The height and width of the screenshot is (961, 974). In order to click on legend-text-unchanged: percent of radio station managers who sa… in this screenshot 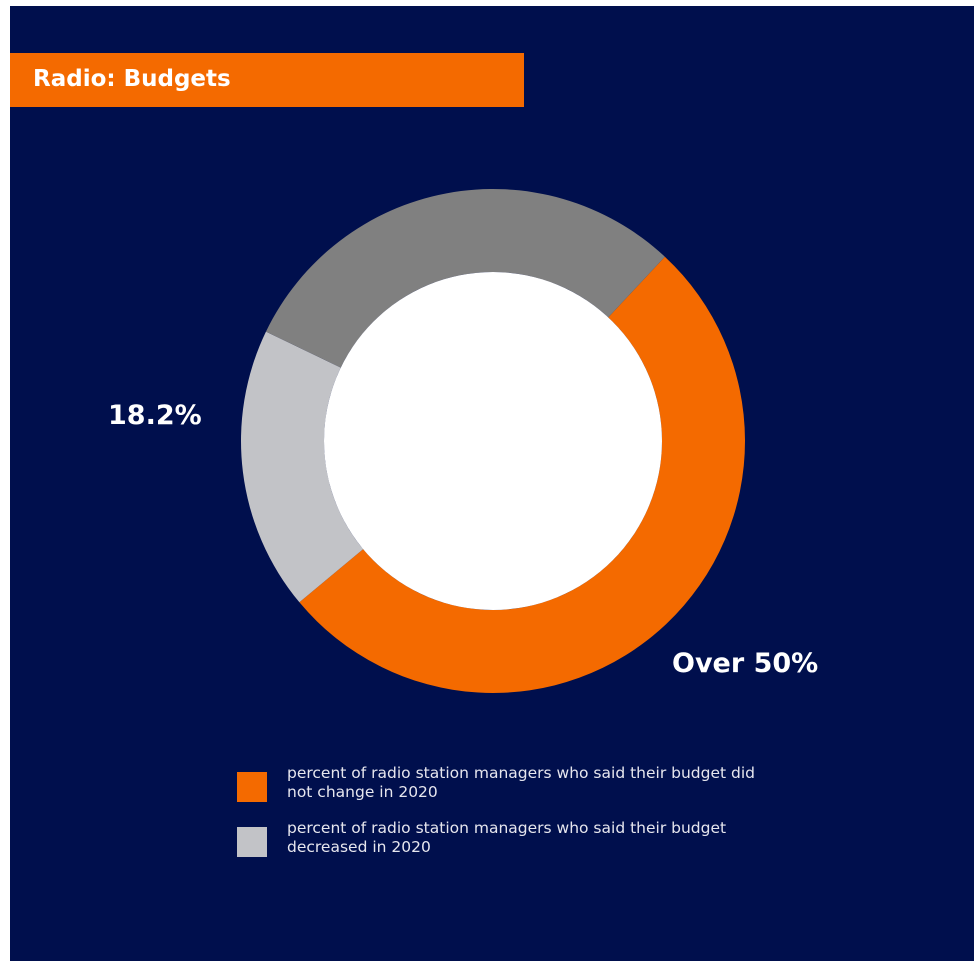, I will do `click(521, 782)`.